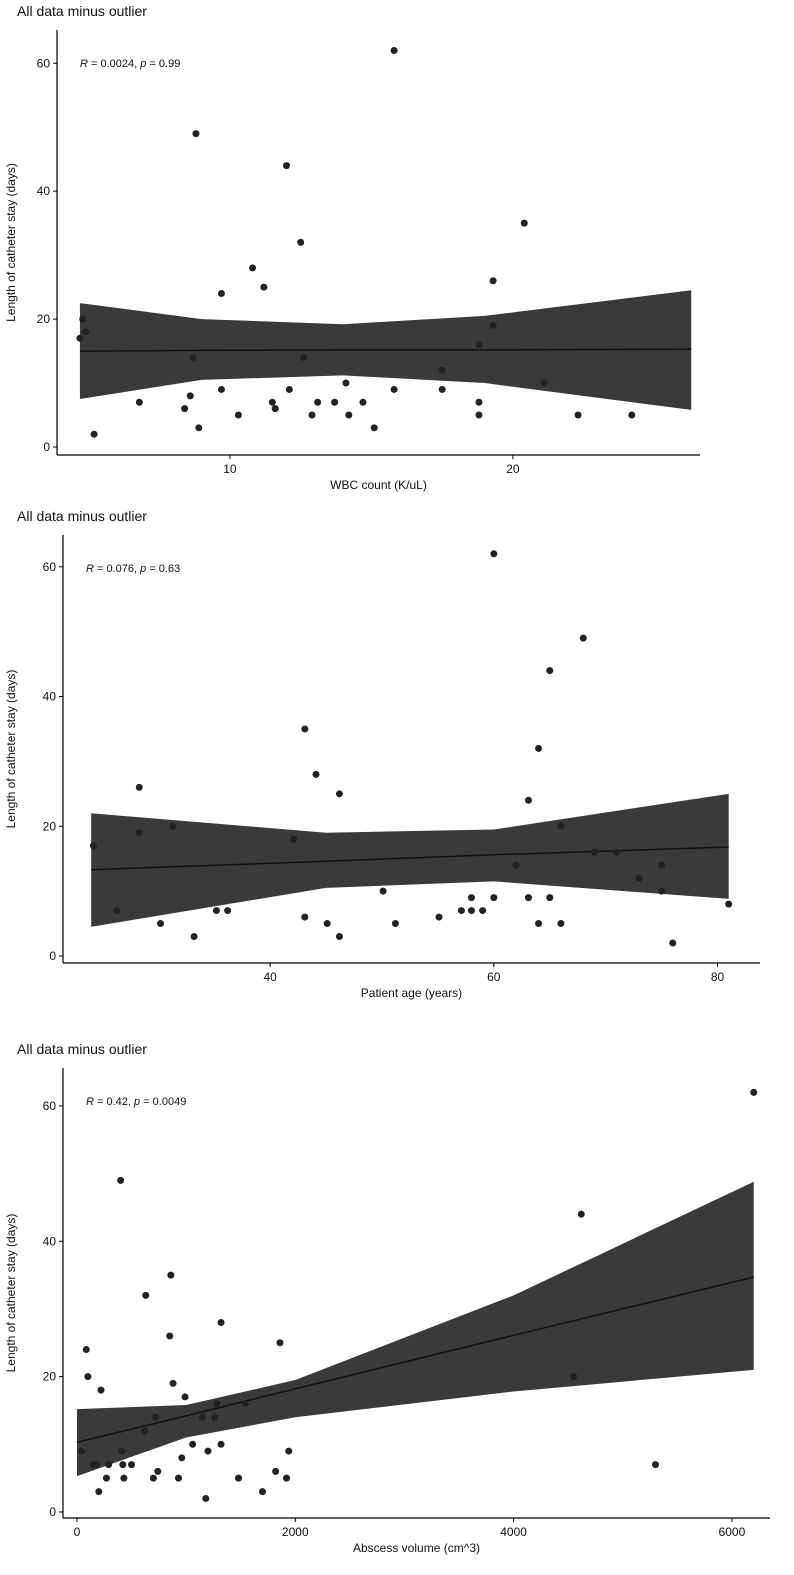 This screenshot has width=794, height=1575. What do you see at coordinates (136, 1102) in the screenshot?
I see `annotation: R = 0.42, p = 0.0049` at bounding box center [136, 1102].